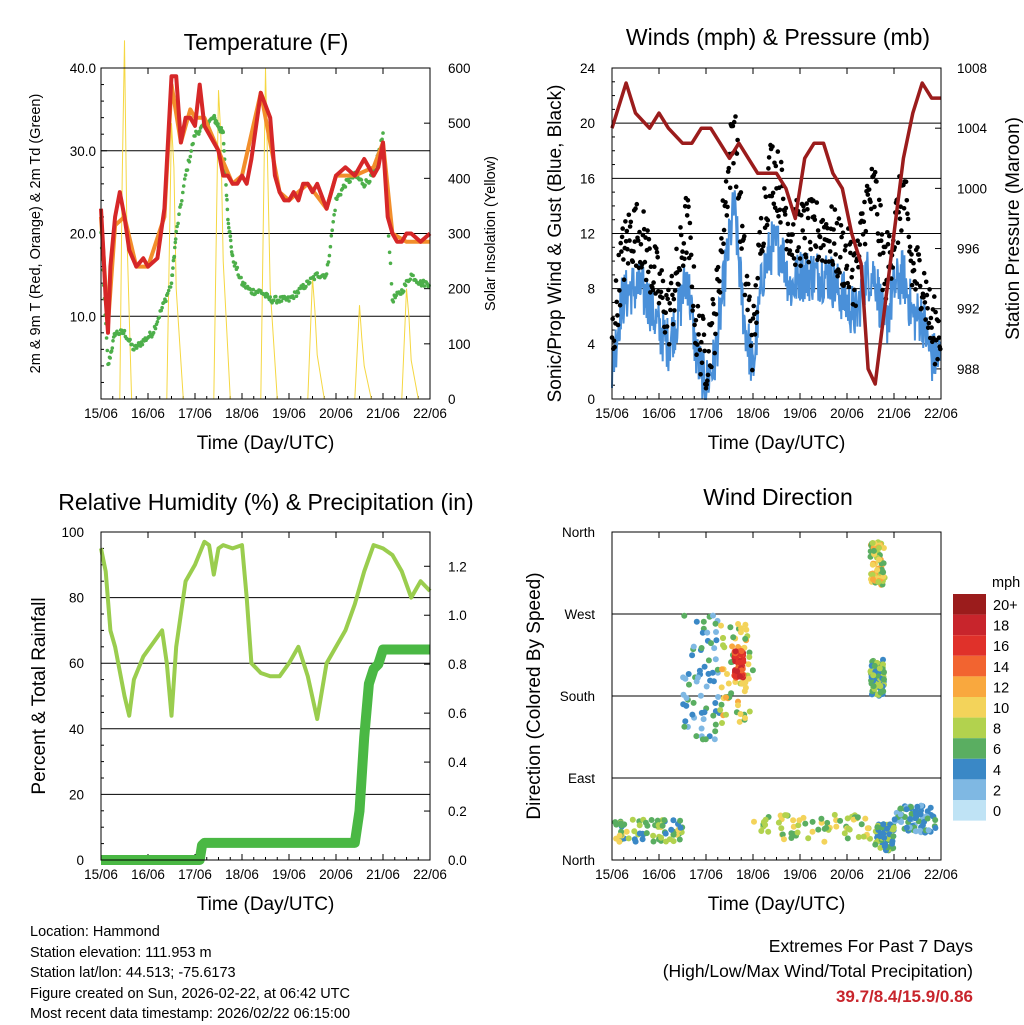 The height and width of the screenshot is (1025, 1024). I want to click on series-2m-t, so click(265, 204).